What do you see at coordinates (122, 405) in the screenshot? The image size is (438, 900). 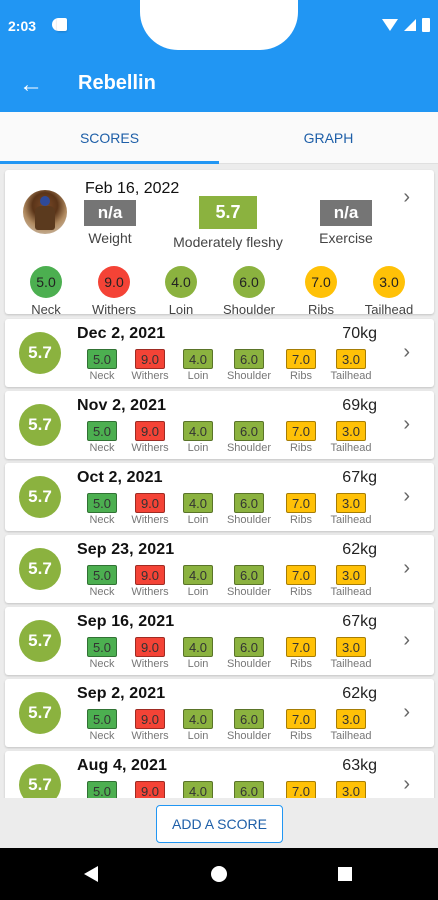 I see `row-date: Nov 2, 2021` at bounding box center [122, 405].